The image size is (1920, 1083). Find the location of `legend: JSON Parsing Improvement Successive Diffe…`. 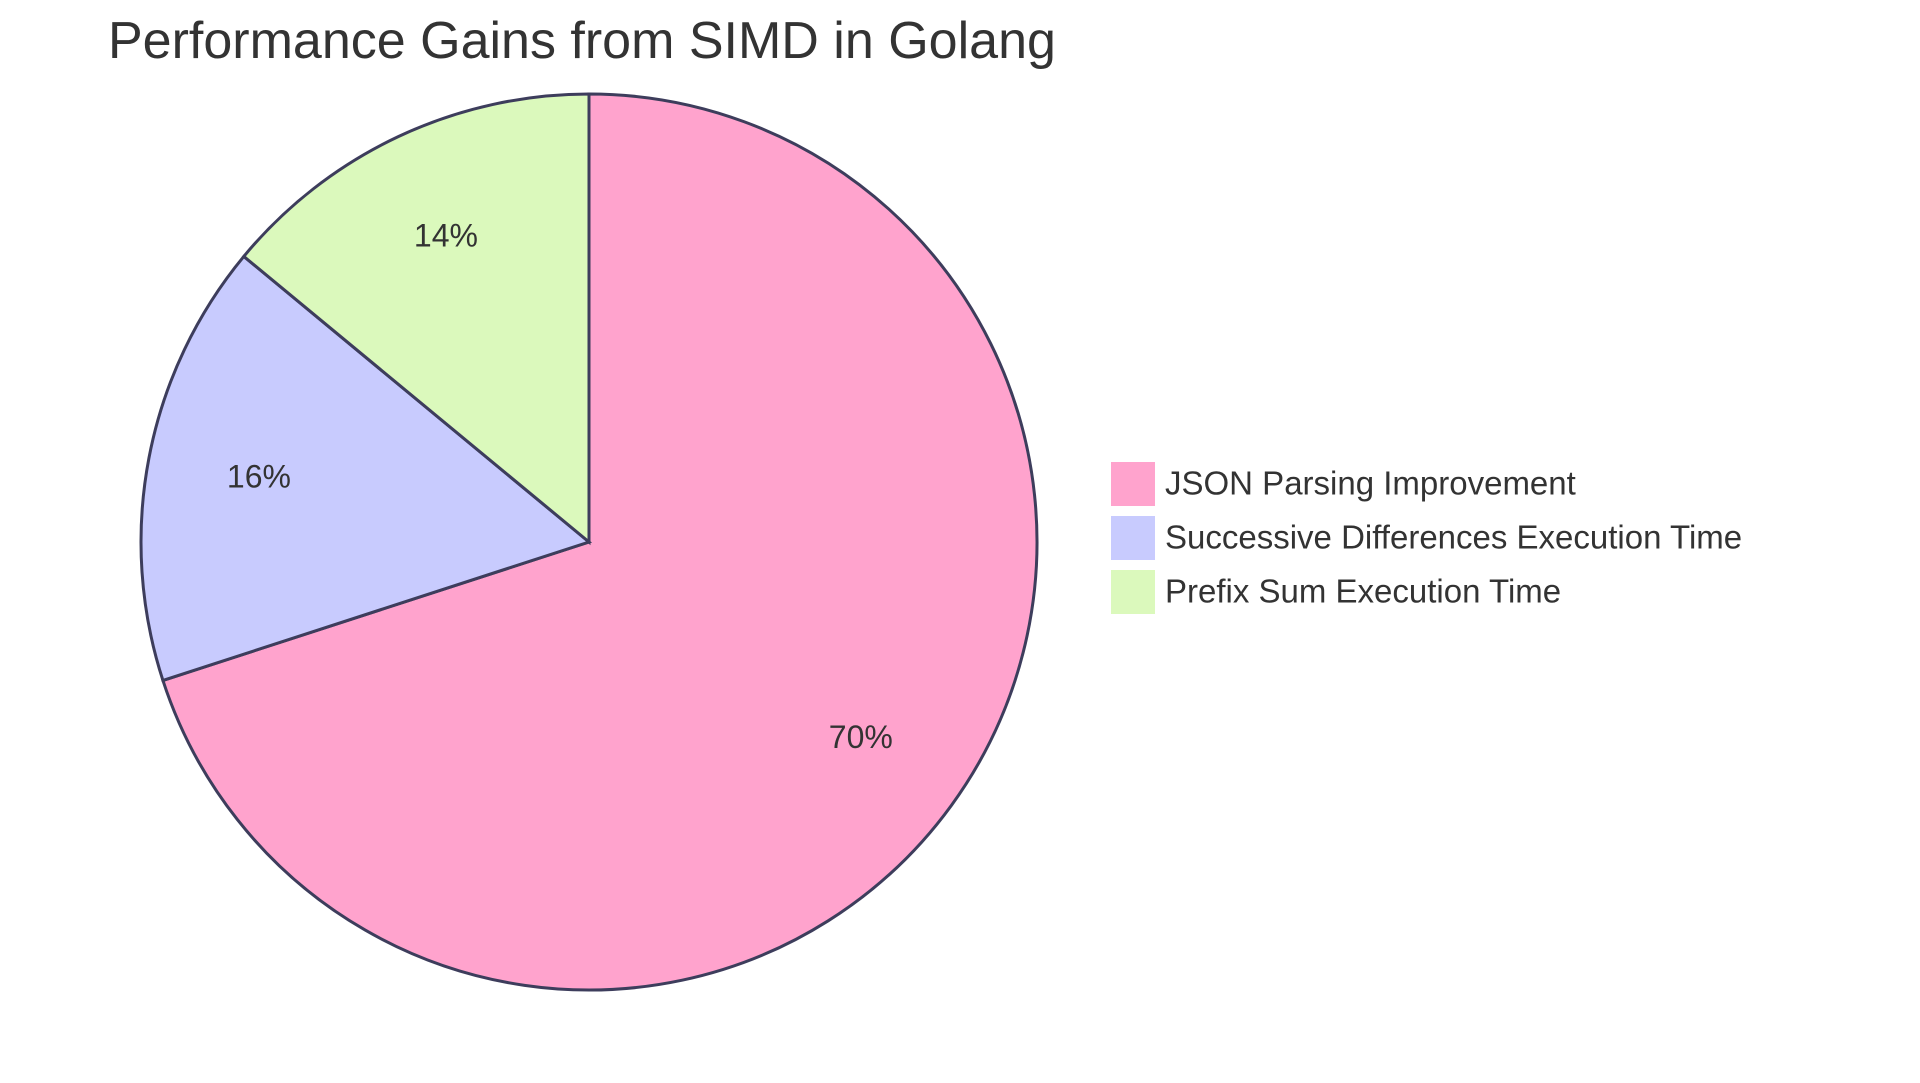

legend: JSON Parsing Improvement Successive Diffe… is located at coordinates (1426, 538).